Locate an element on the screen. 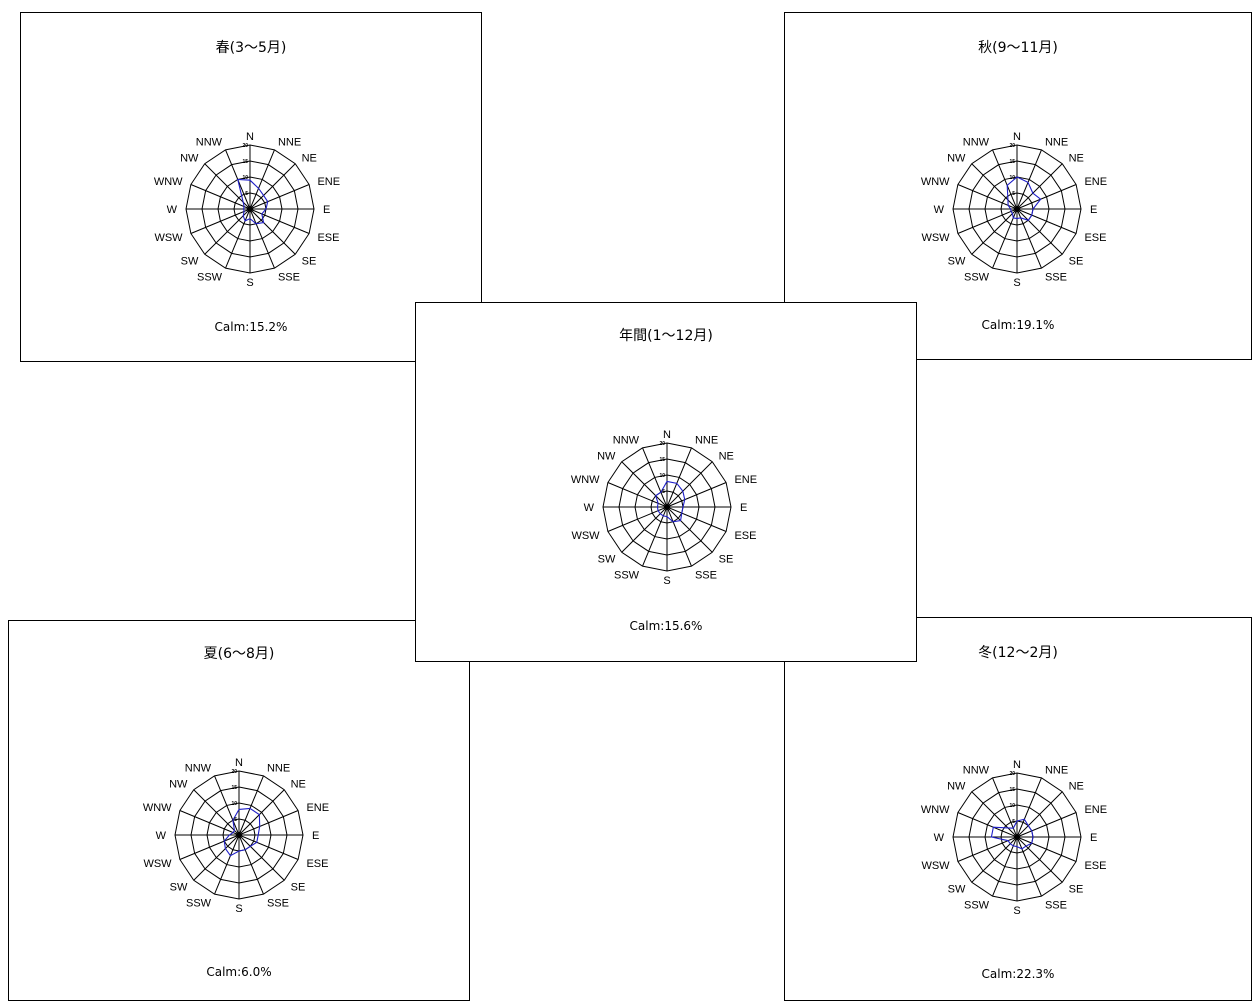 This screenshot has width=1252, height=1001. calm-label: Calm:15.6% is located at coordinates (666, 626).